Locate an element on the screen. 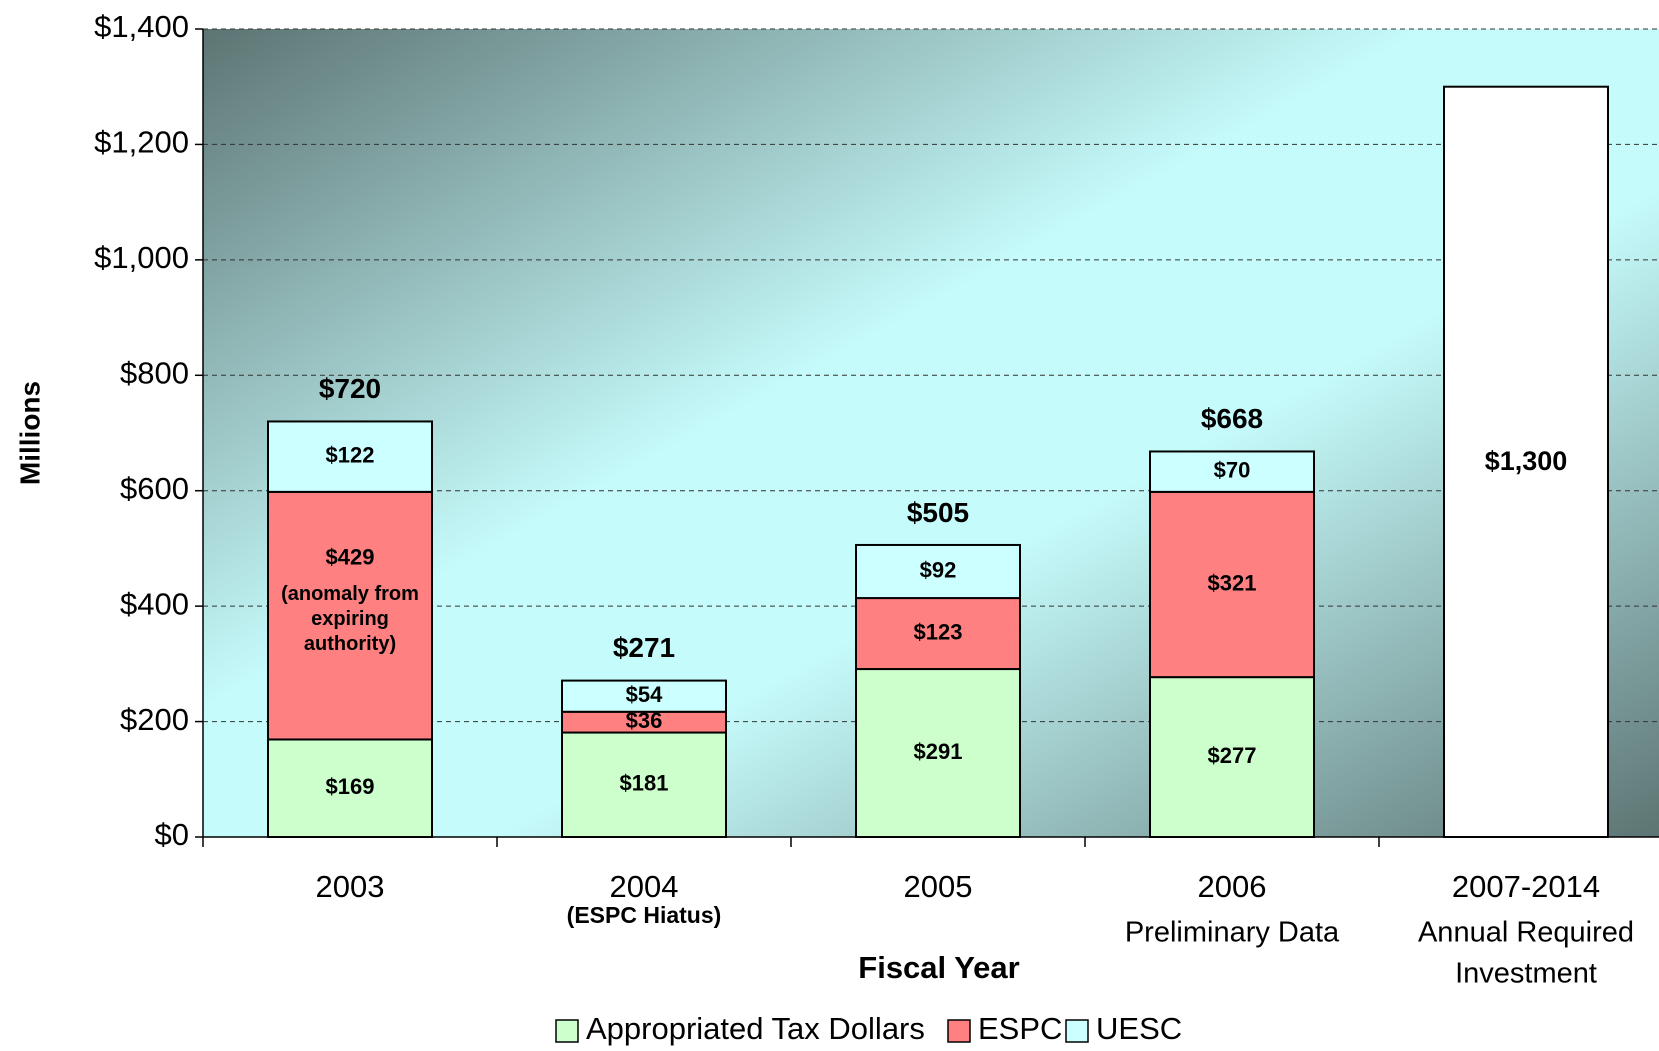 This screenshot has width=1659, height=1051. x-sublabel: Preliminary Data is located at coordinates (1232, 933).